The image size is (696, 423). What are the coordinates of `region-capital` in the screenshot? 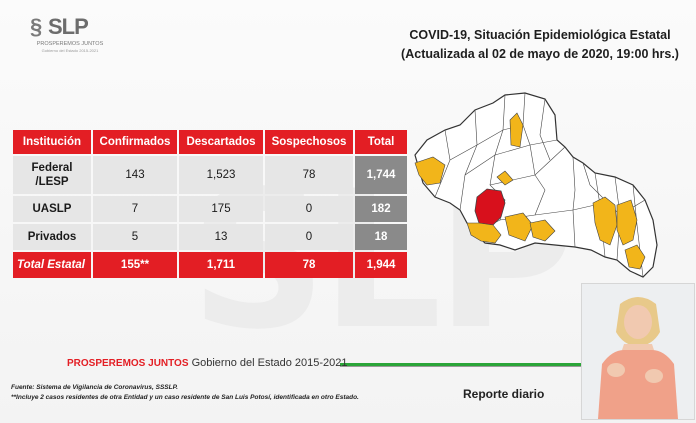 It's located at (490, 207).